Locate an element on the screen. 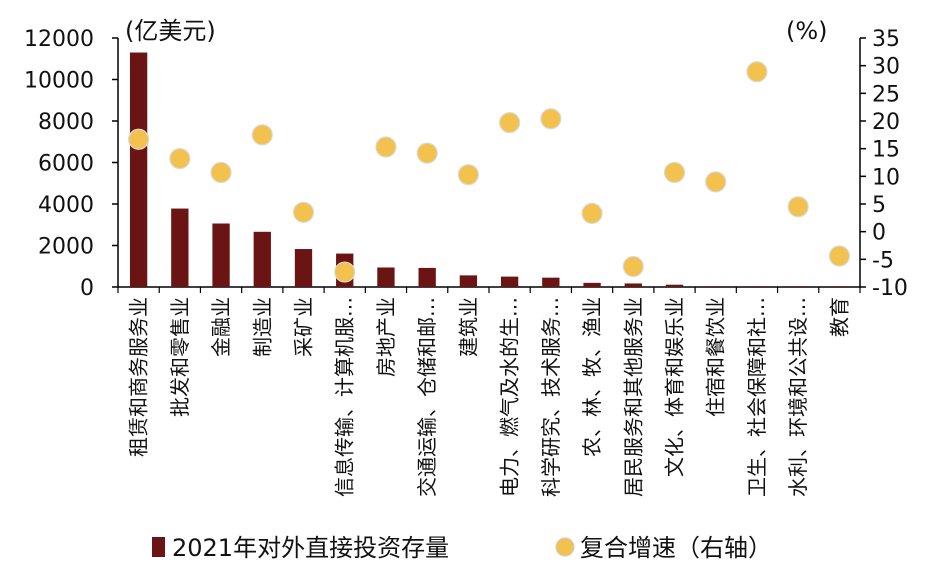 This screenshot has height=588, width=945. category-label: 采矿业 is located at coordinates (304, 327).